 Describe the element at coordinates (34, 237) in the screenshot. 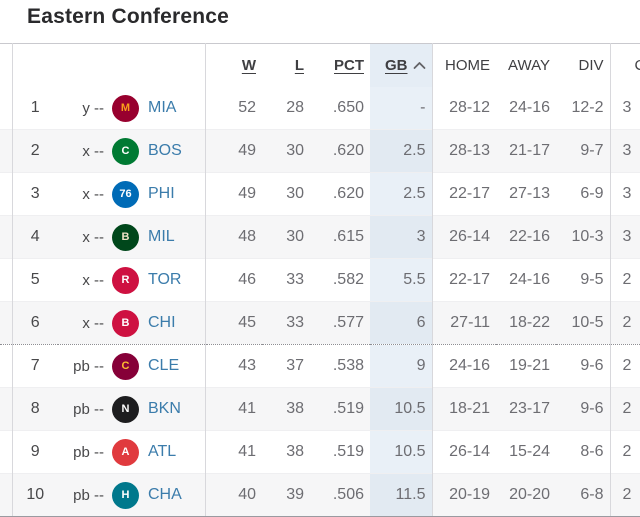

I see `rank-cell: 4` at that location.